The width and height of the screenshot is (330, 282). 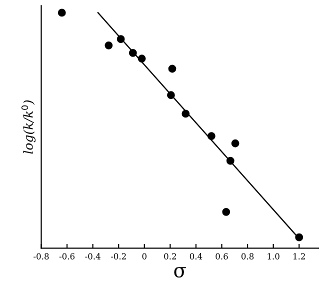 What do you see at coordinates (274, 256) in the screenshot?
I see `x-tick-label: 1.0` at bounding box center [274, 256].